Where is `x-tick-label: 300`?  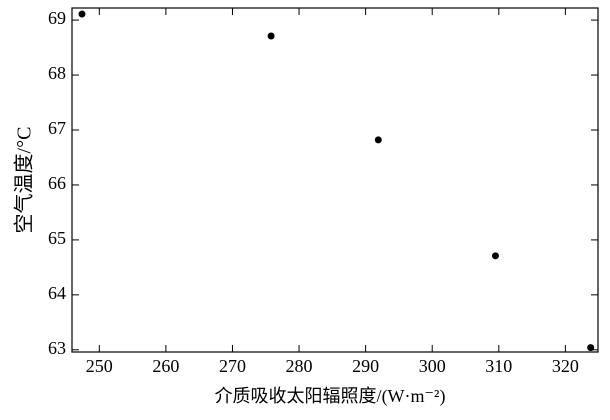 x-tick-label: 300 is located at coordinates (432, 366).